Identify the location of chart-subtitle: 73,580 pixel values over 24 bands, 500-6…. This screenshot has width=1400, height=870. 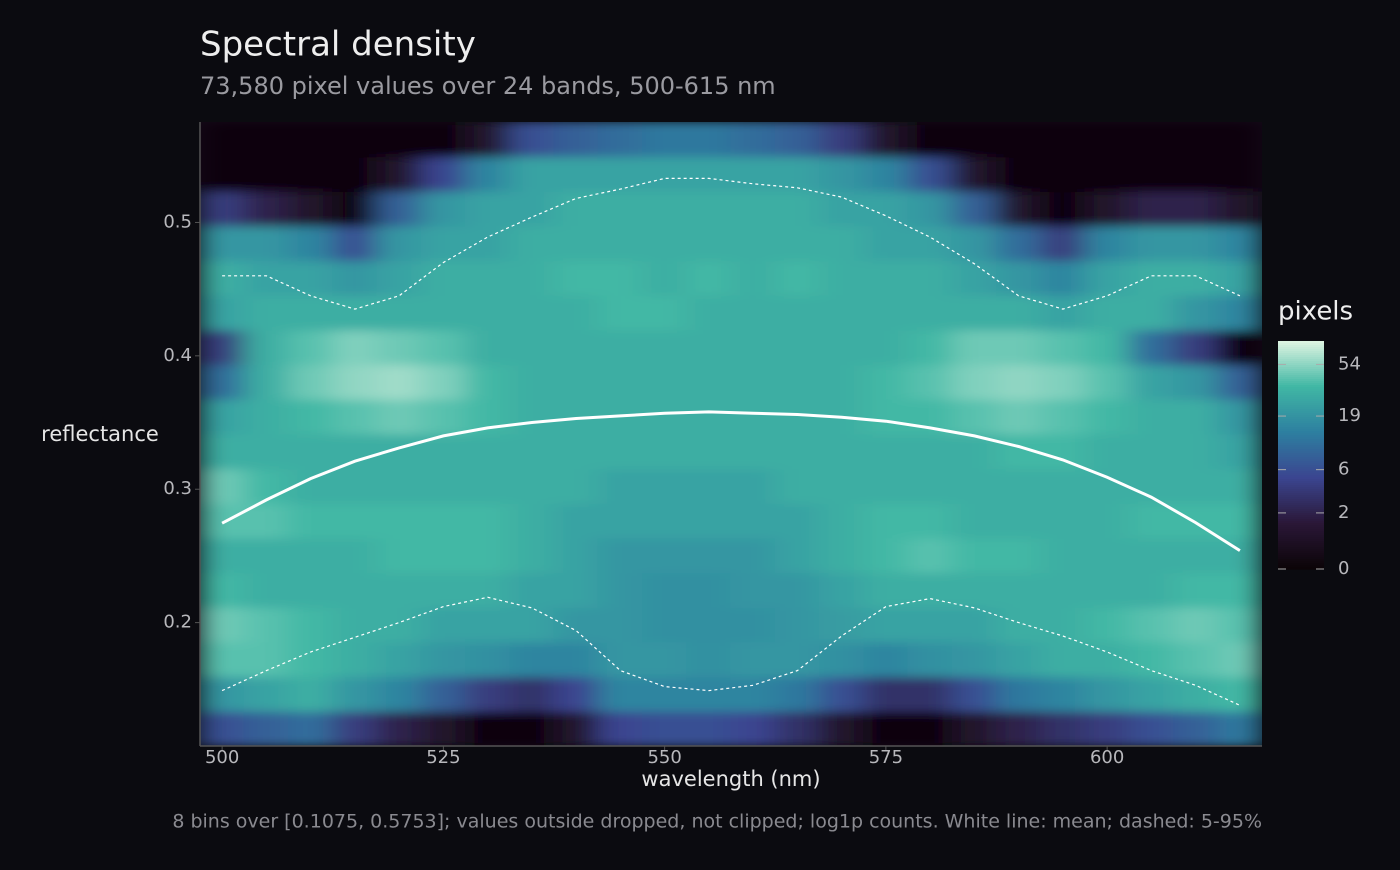
(488, 86).